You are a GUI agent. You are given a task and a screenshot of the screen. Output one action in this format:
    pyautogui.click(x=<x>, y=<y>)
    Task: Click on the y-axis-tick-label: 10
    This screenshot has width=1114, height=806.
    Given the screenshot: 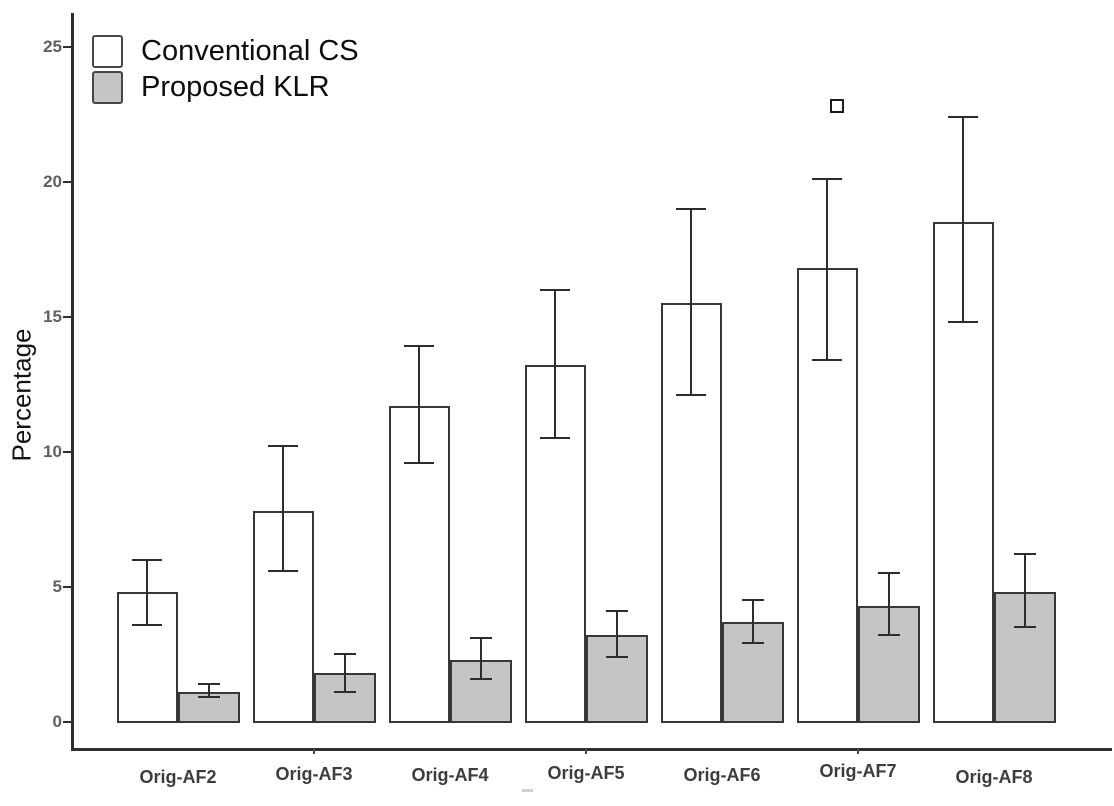 What is the action you would take?
    pyautogui.click(x=52, y=451)
    